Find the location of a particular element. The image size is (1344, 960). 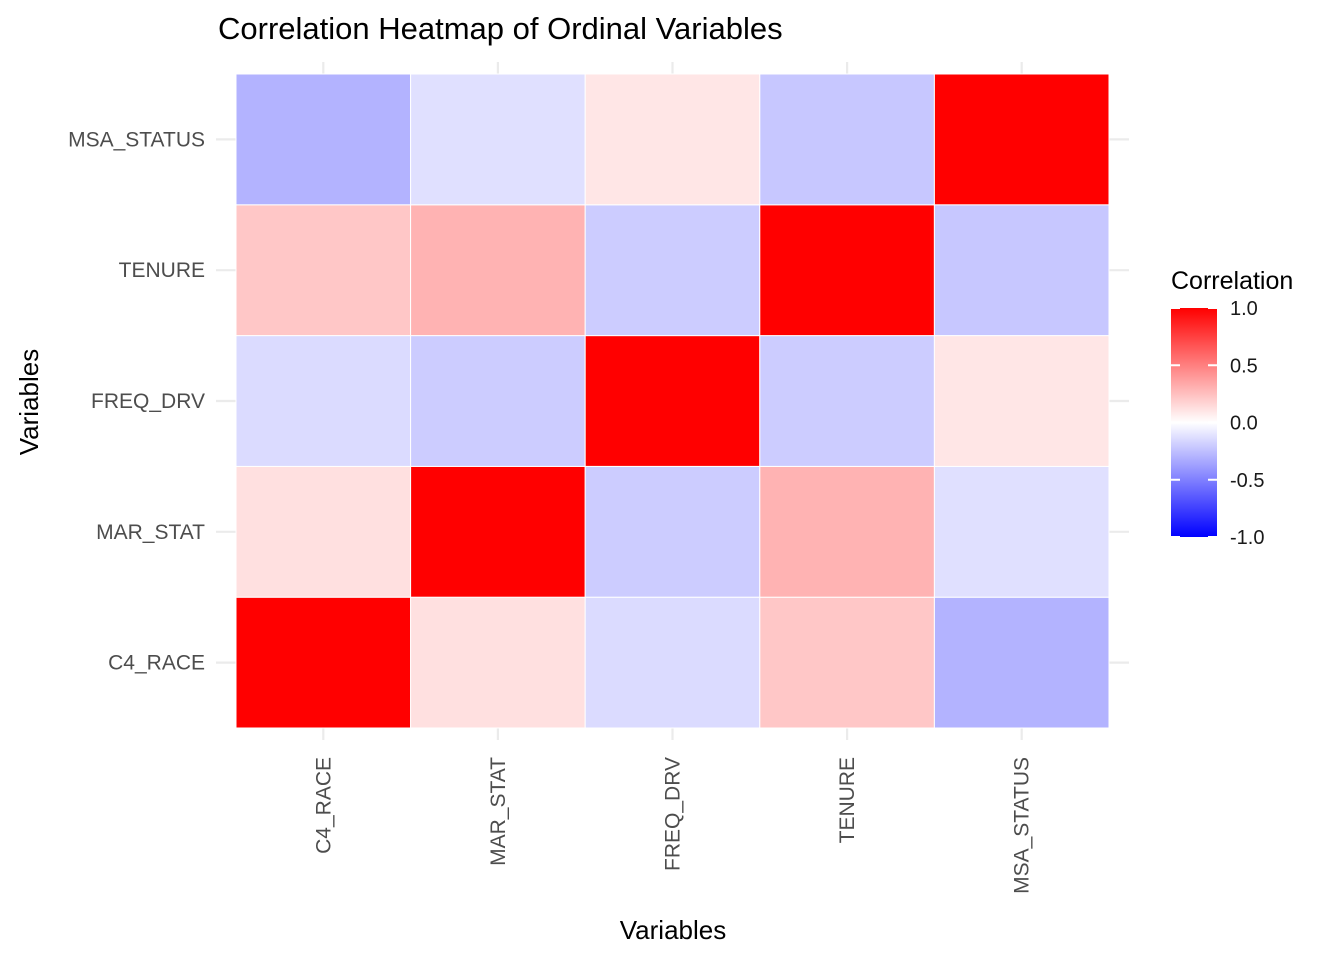

x-tick-label: MAR_STAT is located at coordinates (498, 811).